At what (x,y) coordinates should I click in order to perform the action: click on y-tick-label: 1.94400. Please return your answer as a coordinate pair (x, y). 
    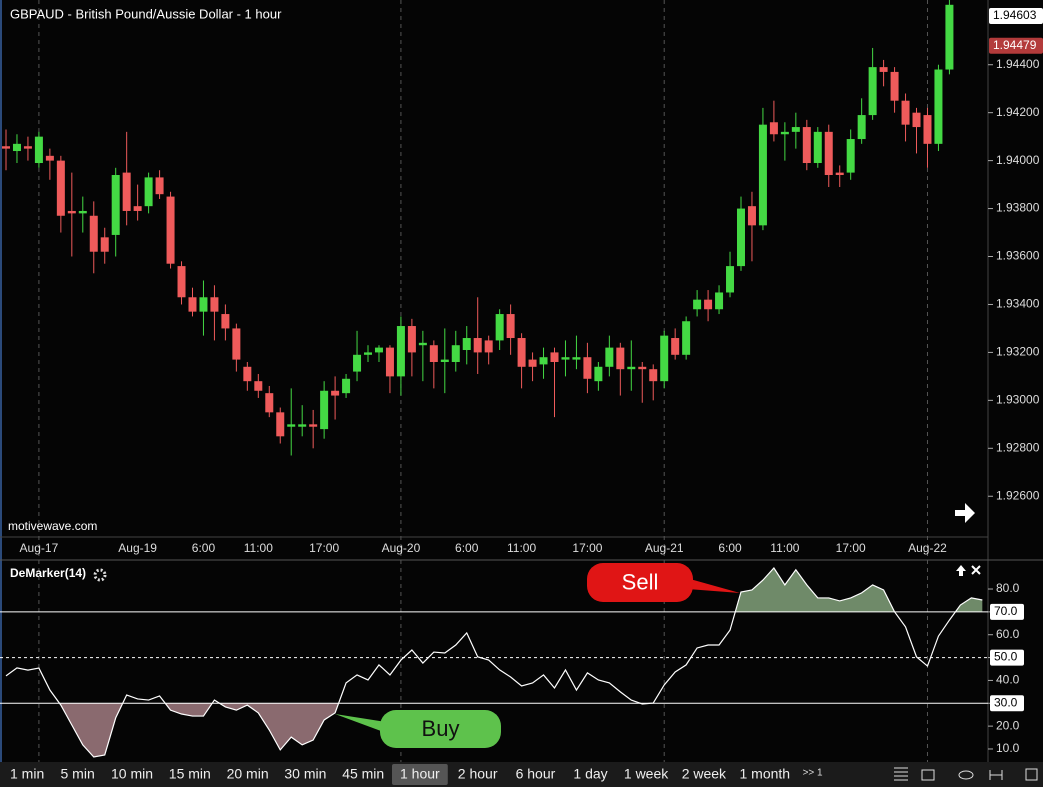
    Looking at the image, I should click on (1018, 64).